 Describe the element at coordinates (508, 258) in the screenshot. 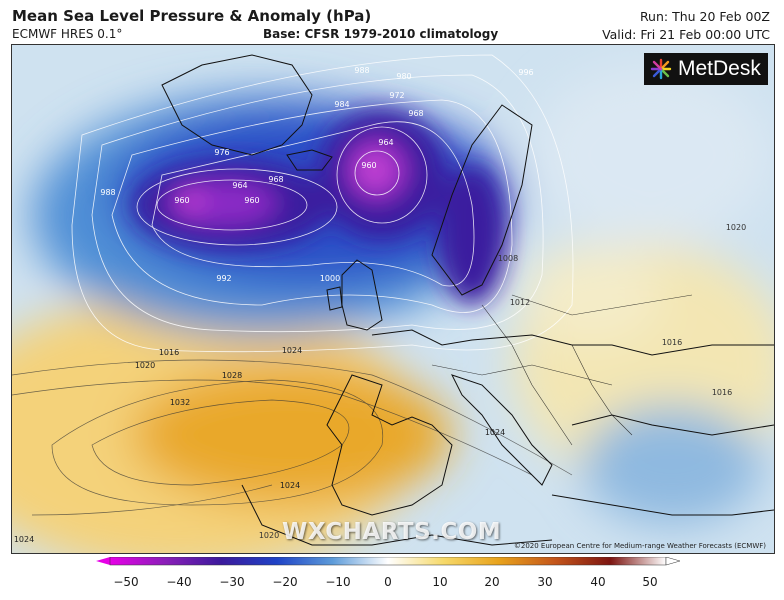

I see `isobar-label: 1008` at that location.